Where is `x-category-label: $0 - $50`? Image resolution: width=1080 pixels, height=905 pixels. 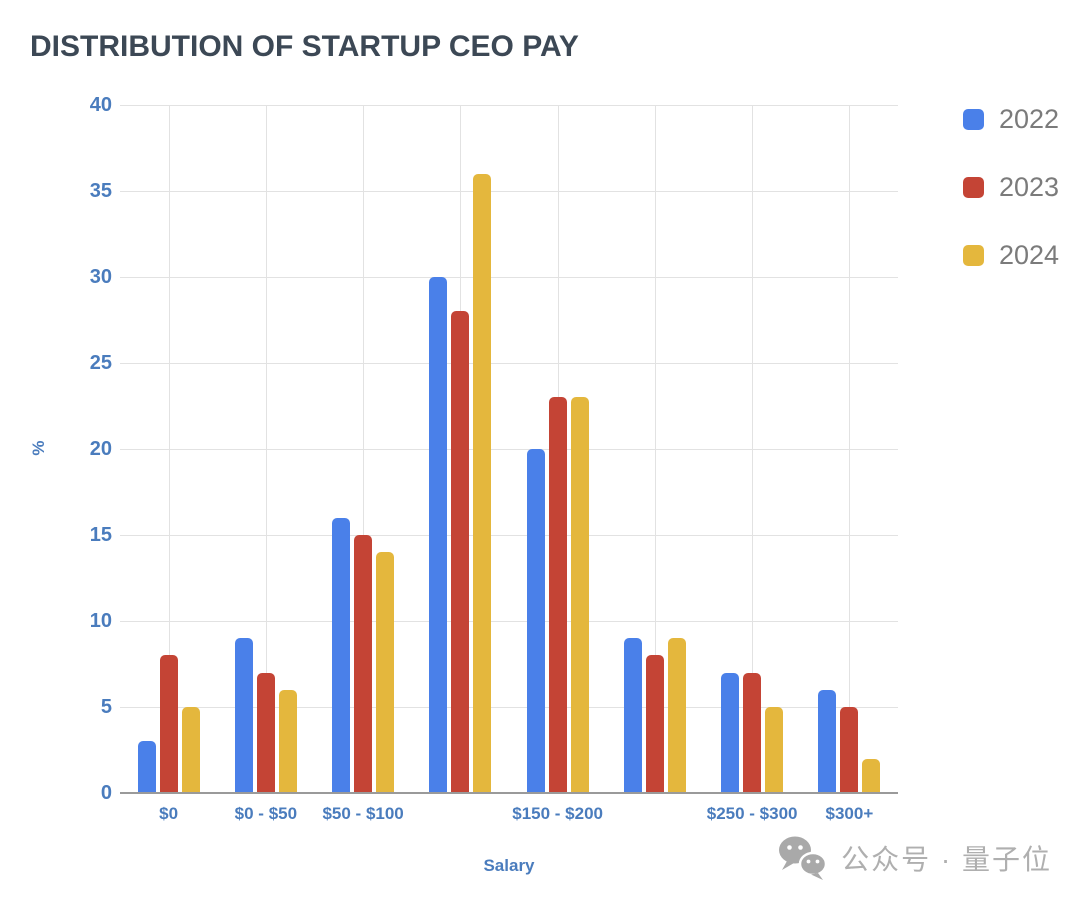
x-category-label: $0 - $50 is located at coordinates (266, 813).